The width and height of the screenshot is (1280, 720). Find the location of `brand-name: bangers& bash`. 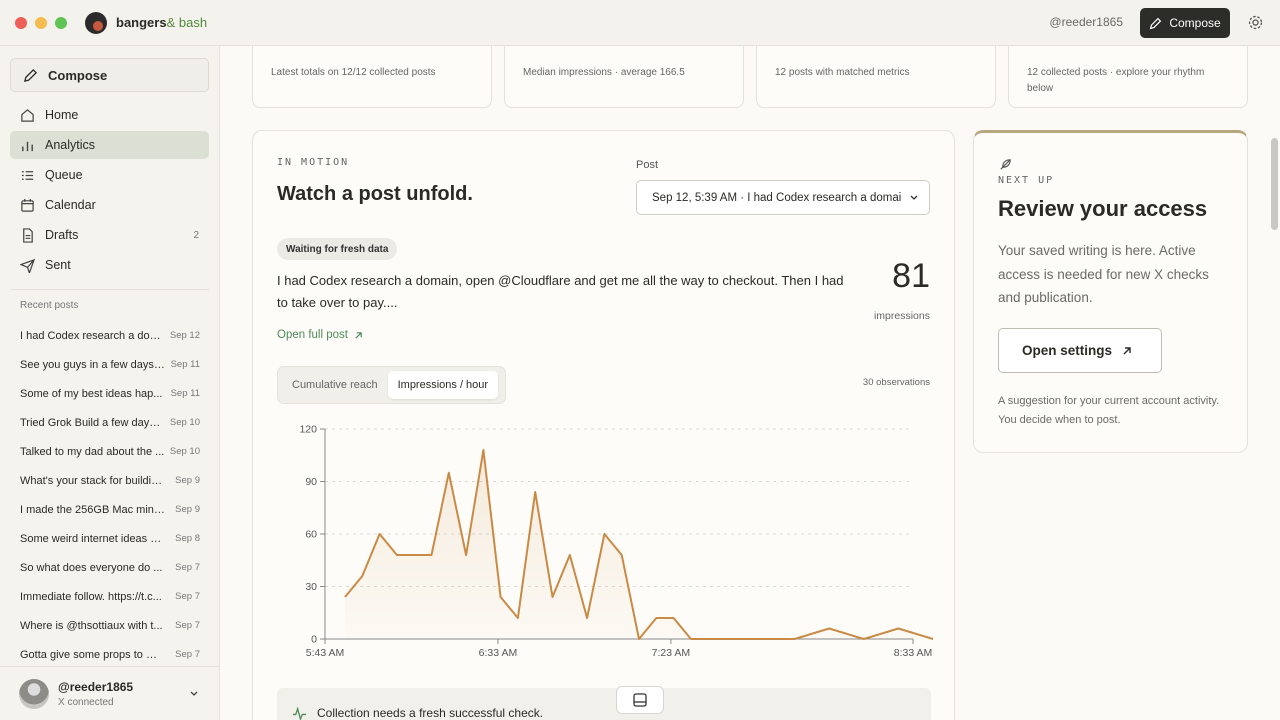

brand-name: bangers& bash is located at coordinates (162, 22).